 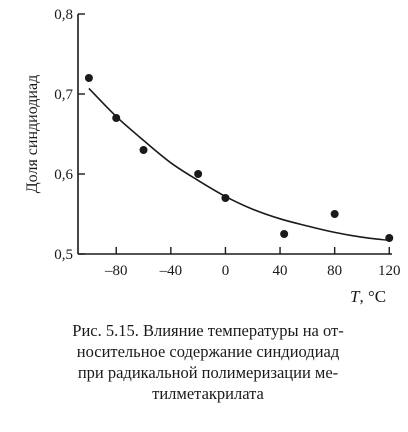 I want to click on x-tick-label: 0, so click(x=226, y=271).